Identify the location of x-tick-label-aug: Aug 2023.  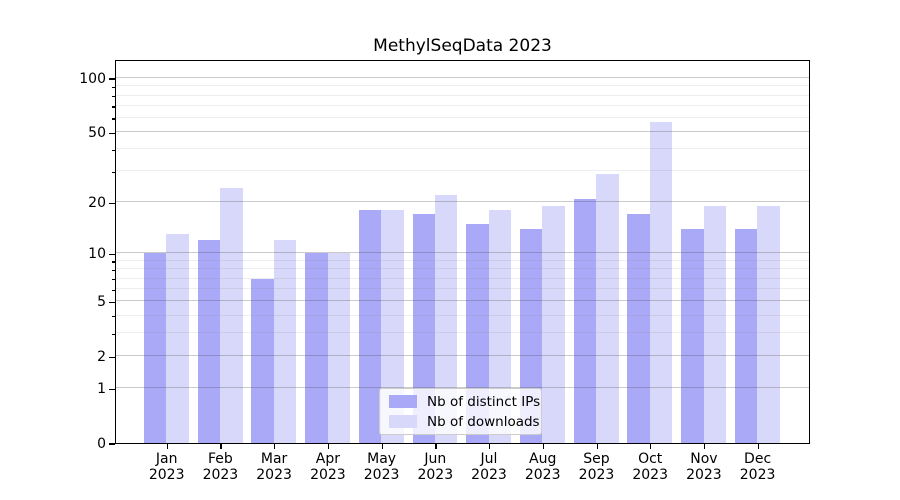
(543, 467).